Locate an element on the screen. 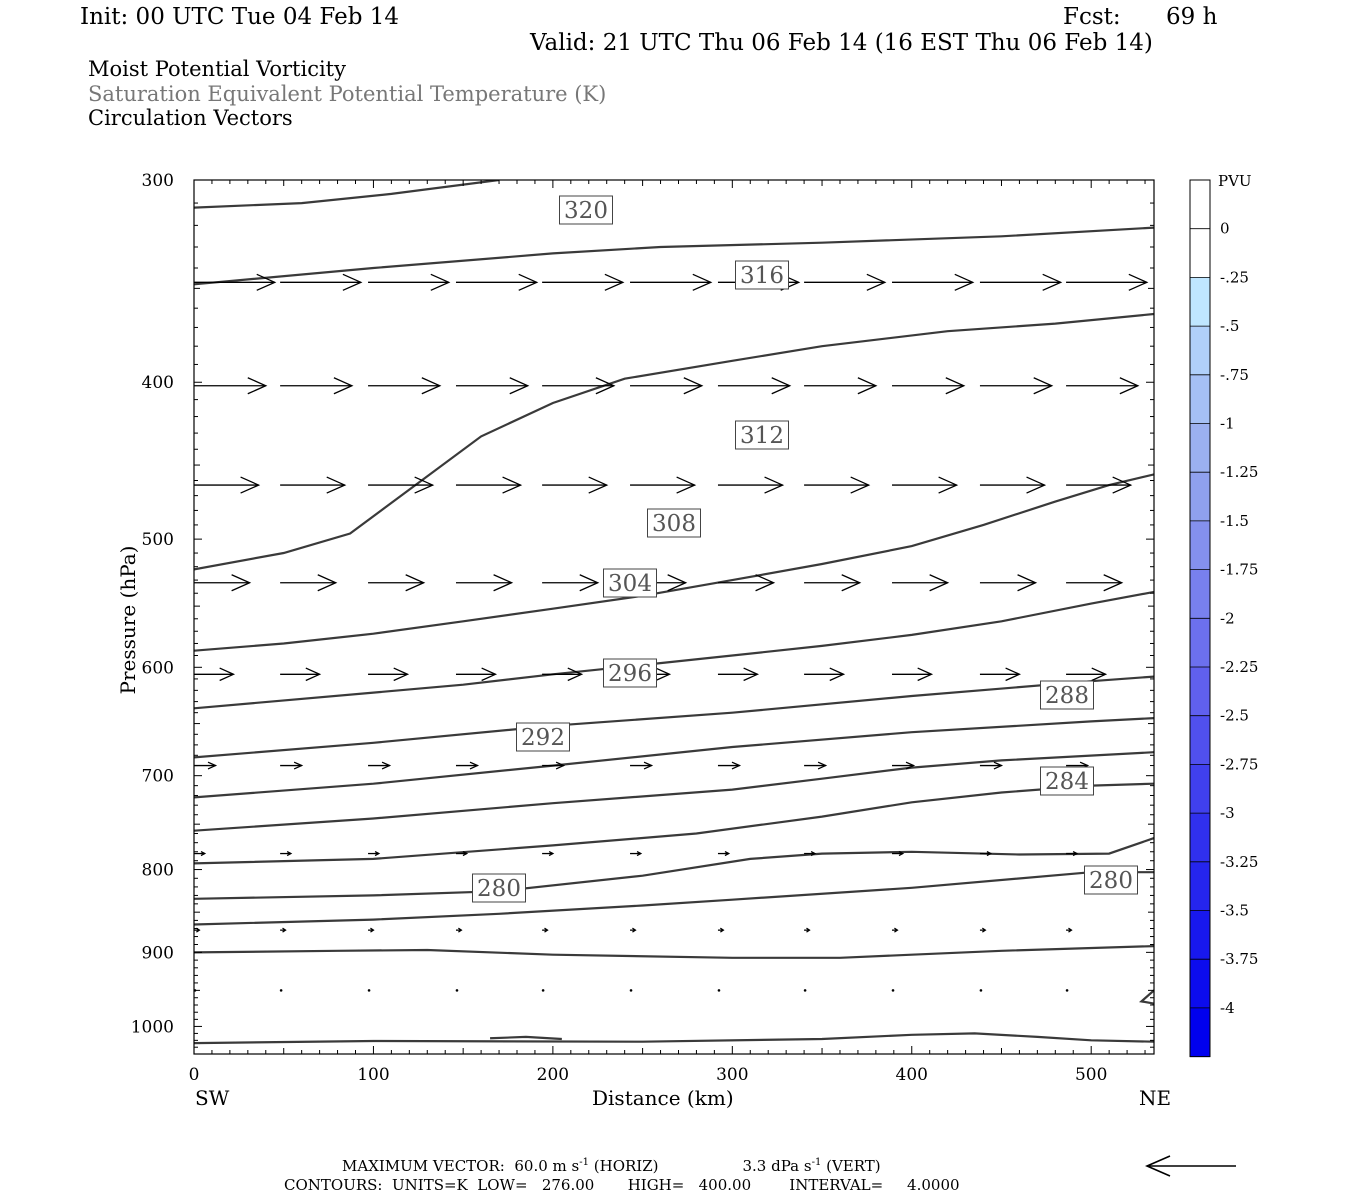  contour-label: 296 is located at coordinates (630, 674).